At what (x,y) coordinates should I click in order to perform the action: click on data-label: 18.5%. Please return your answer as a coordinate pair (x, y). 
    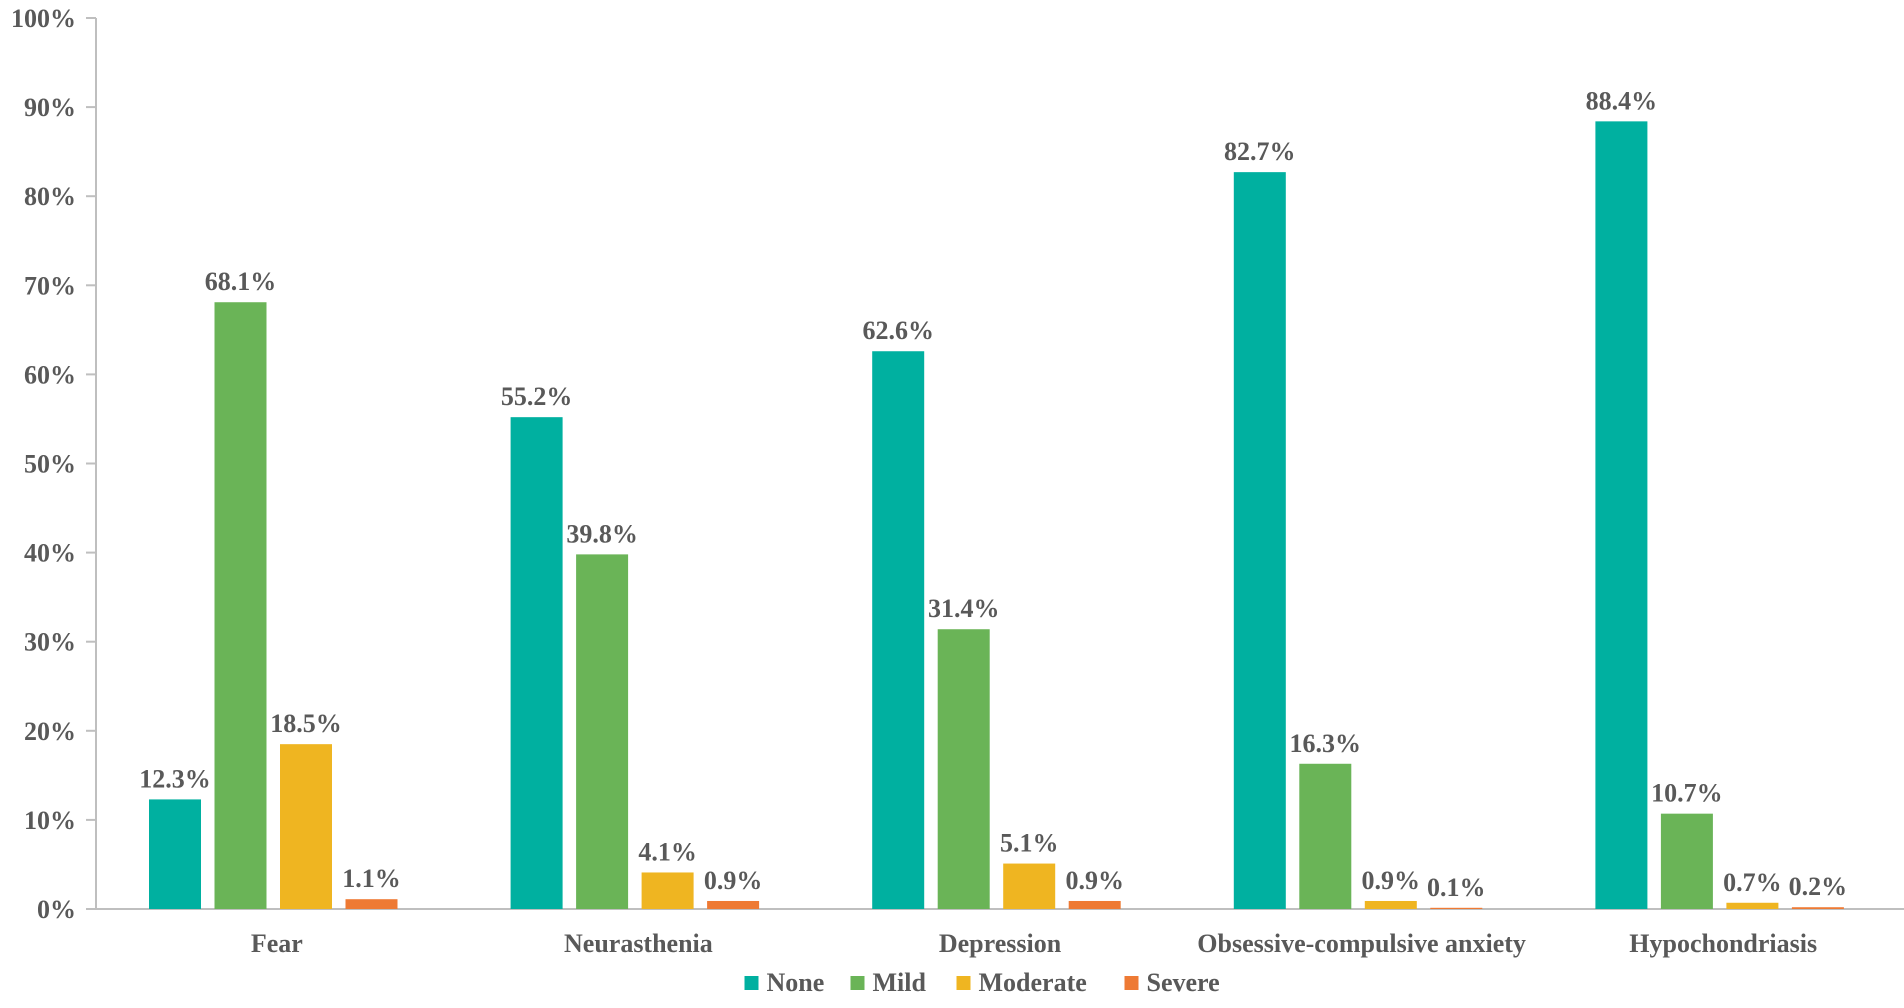
    Looking at the image, I should click on (306, 723).